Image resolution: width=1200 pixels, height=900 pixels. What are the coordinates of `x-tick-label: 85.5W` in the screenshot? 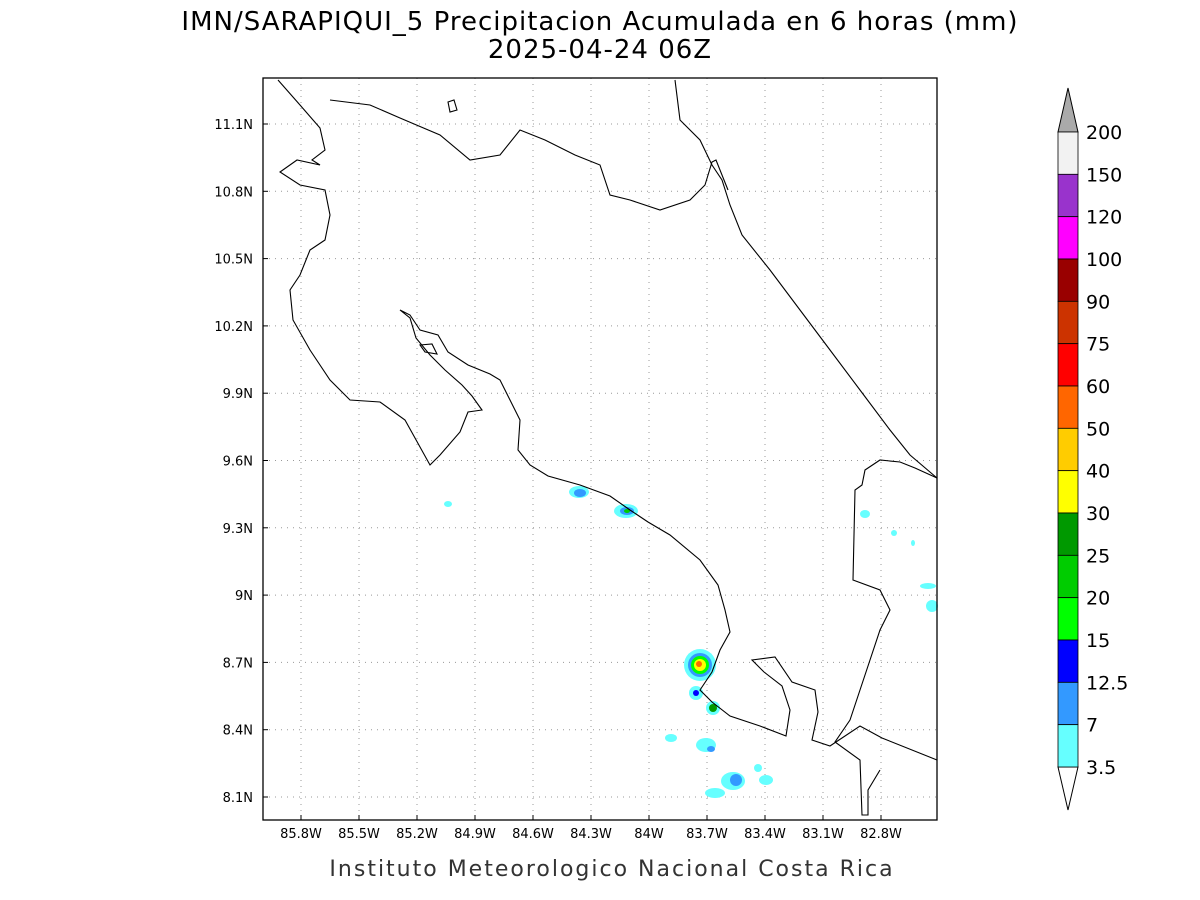 It's located at (359, 834).